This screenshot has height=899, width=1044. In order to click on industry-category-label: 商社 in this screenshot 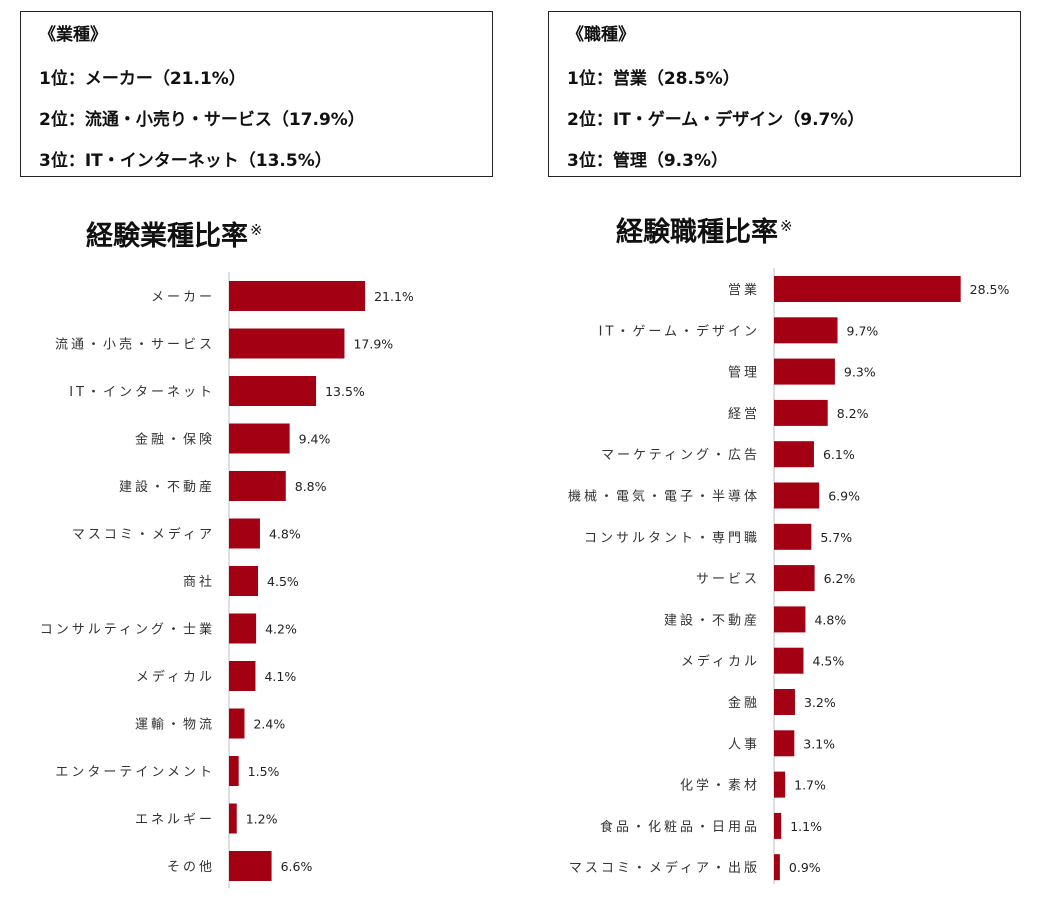, I will do `click(199, 582)`.